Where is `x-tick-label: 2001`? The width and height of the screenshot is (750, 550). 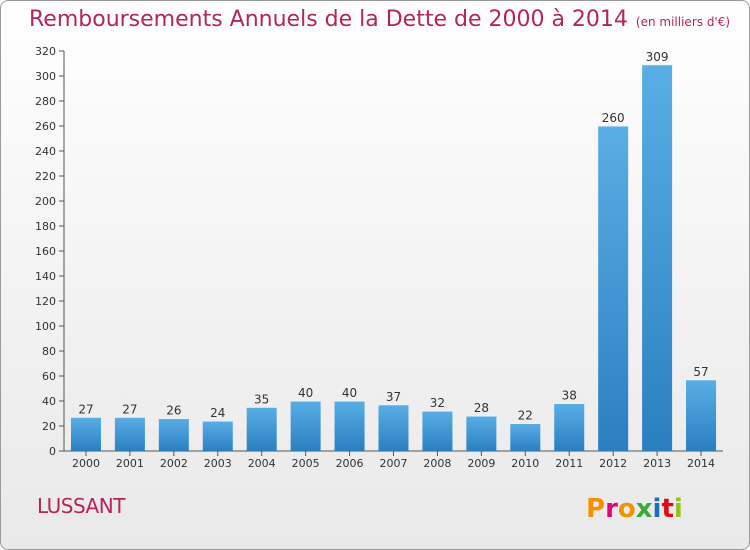 x-tick-label: 2001 is located at coordinates (130, 463).